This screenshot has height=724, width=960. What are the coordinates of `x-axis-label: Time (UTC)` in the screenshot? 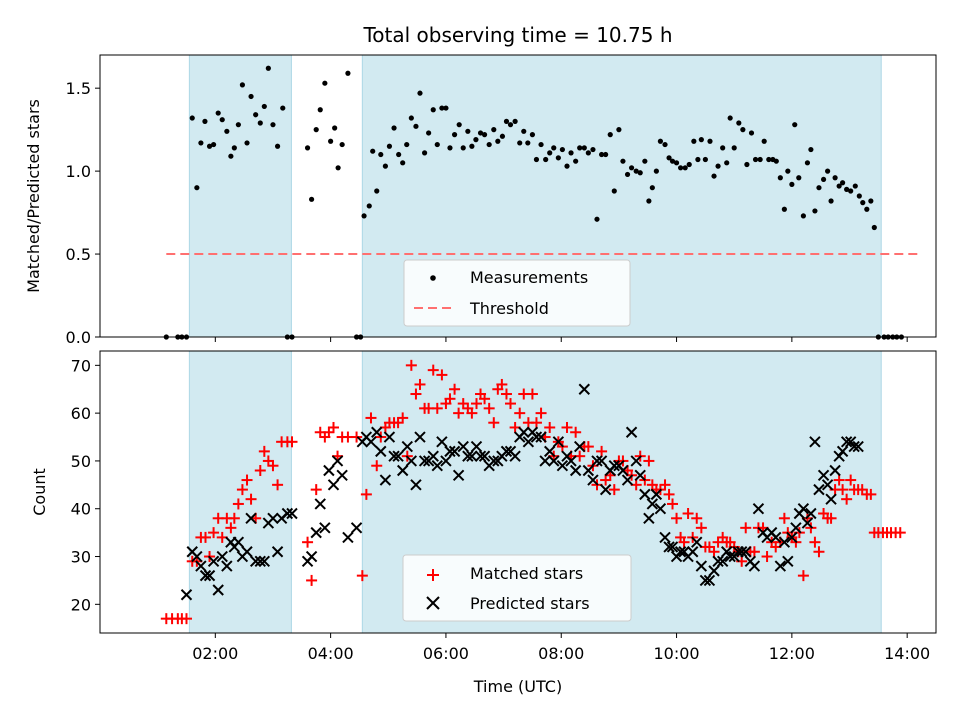 It's located at (517, 686).